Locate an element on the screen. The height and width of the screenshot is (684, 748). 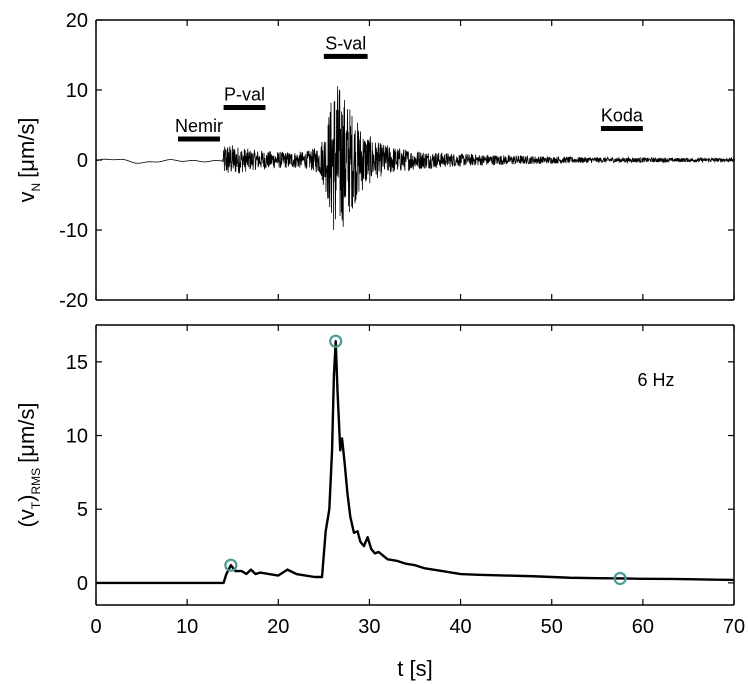
x-tick-label: 20 is located at coordinates (278, 627).